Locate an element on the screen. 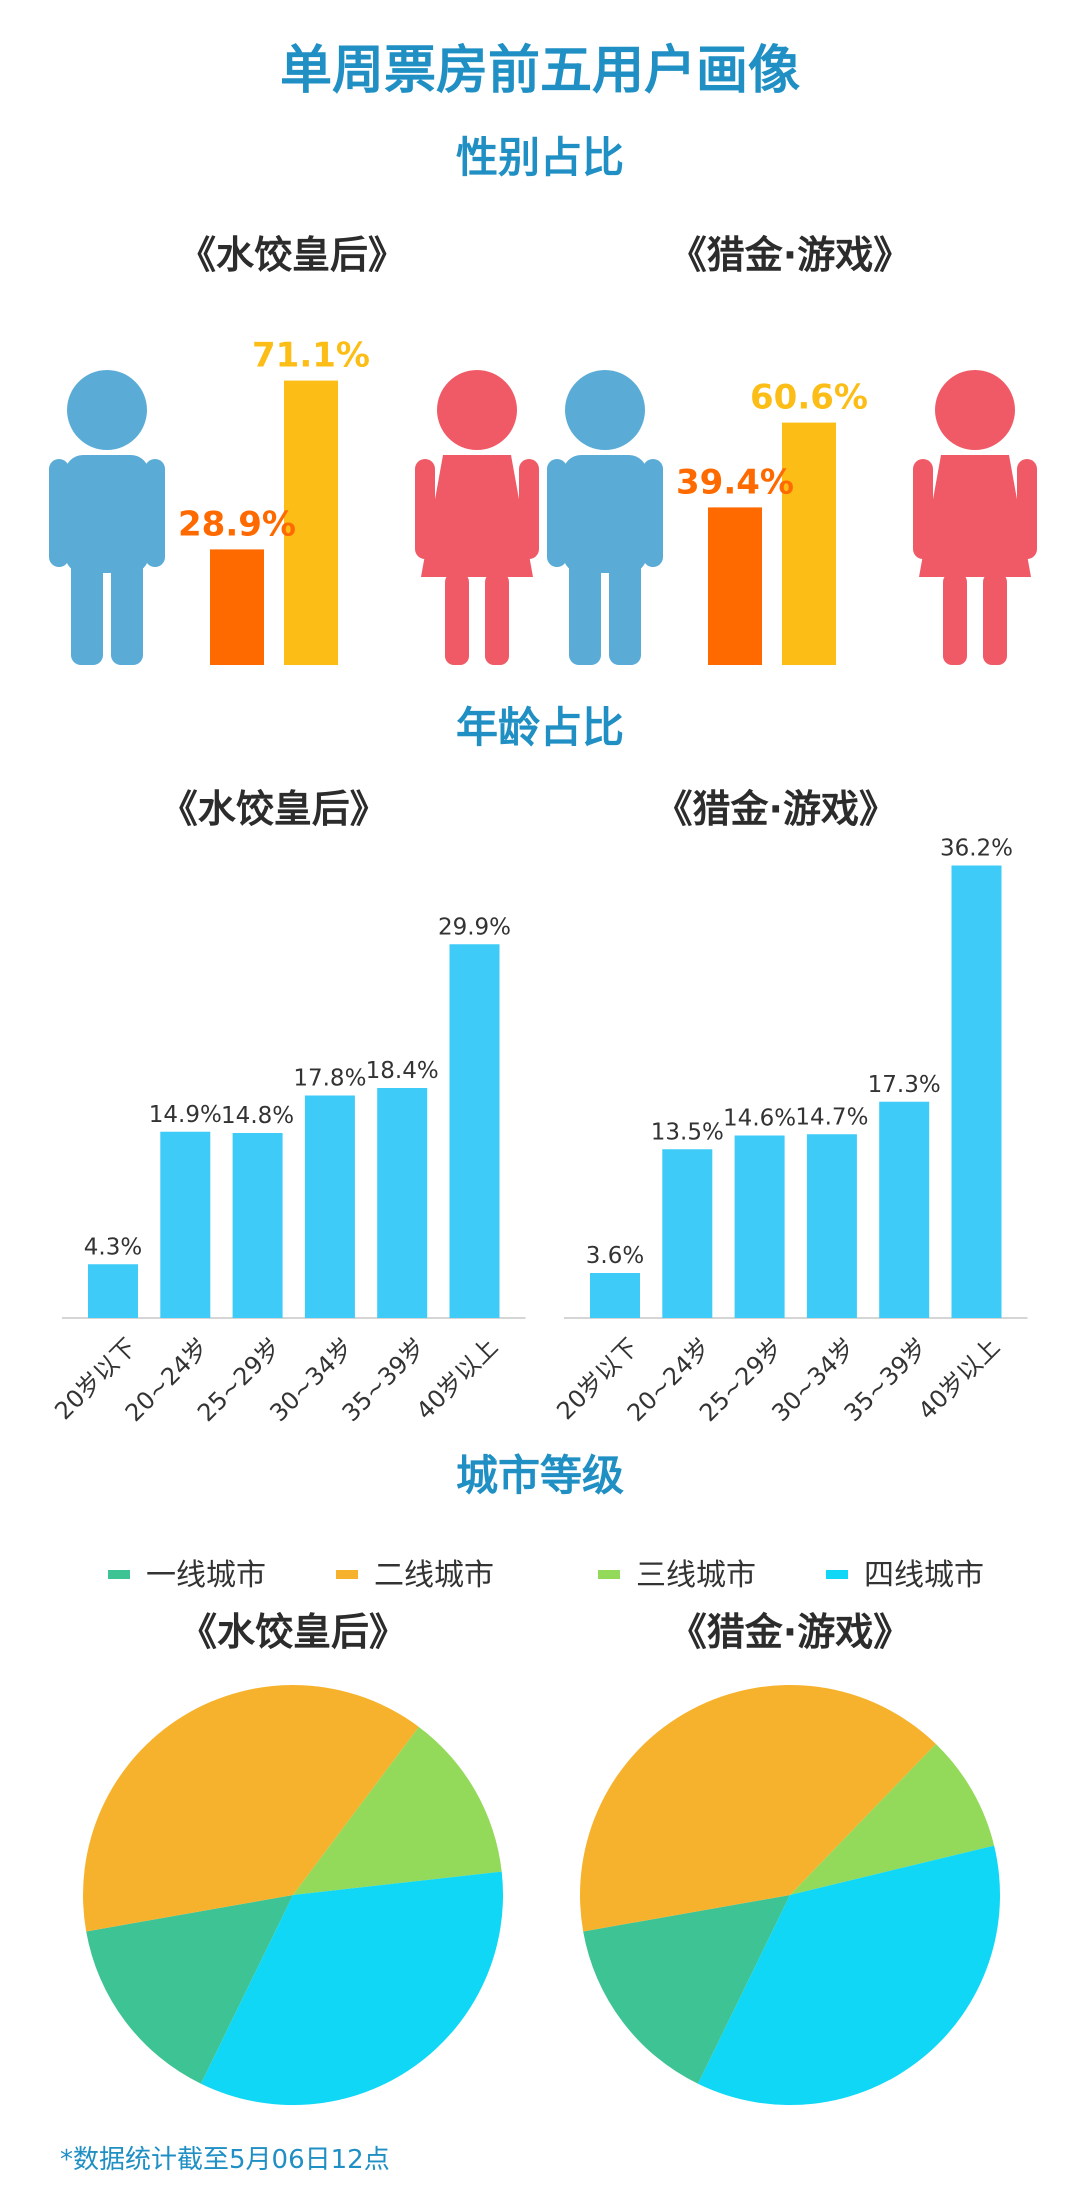 The height and width of the screenshot is (2206, 1080). age-value-label: 17.8% is located at coordinates (329, 1079).